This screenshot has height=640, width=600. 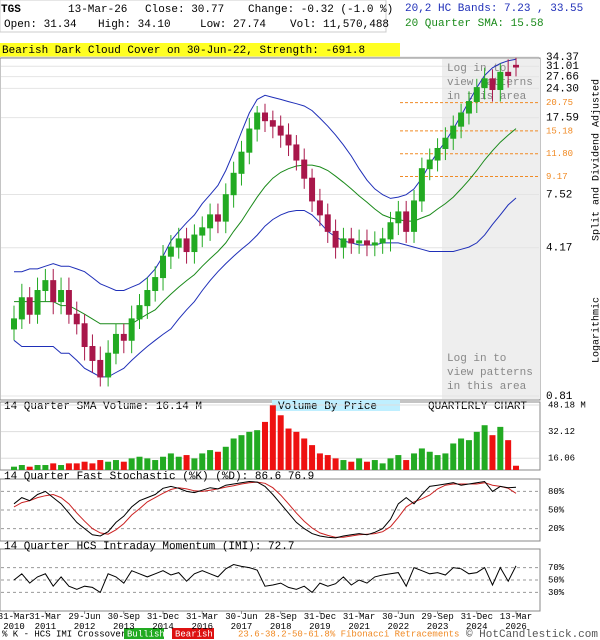 What do you see at coordinates (474, 24) in the screenshot?
I see `sma: 20 Quarter SMA: 15.58` at bounding box center [474, 24].